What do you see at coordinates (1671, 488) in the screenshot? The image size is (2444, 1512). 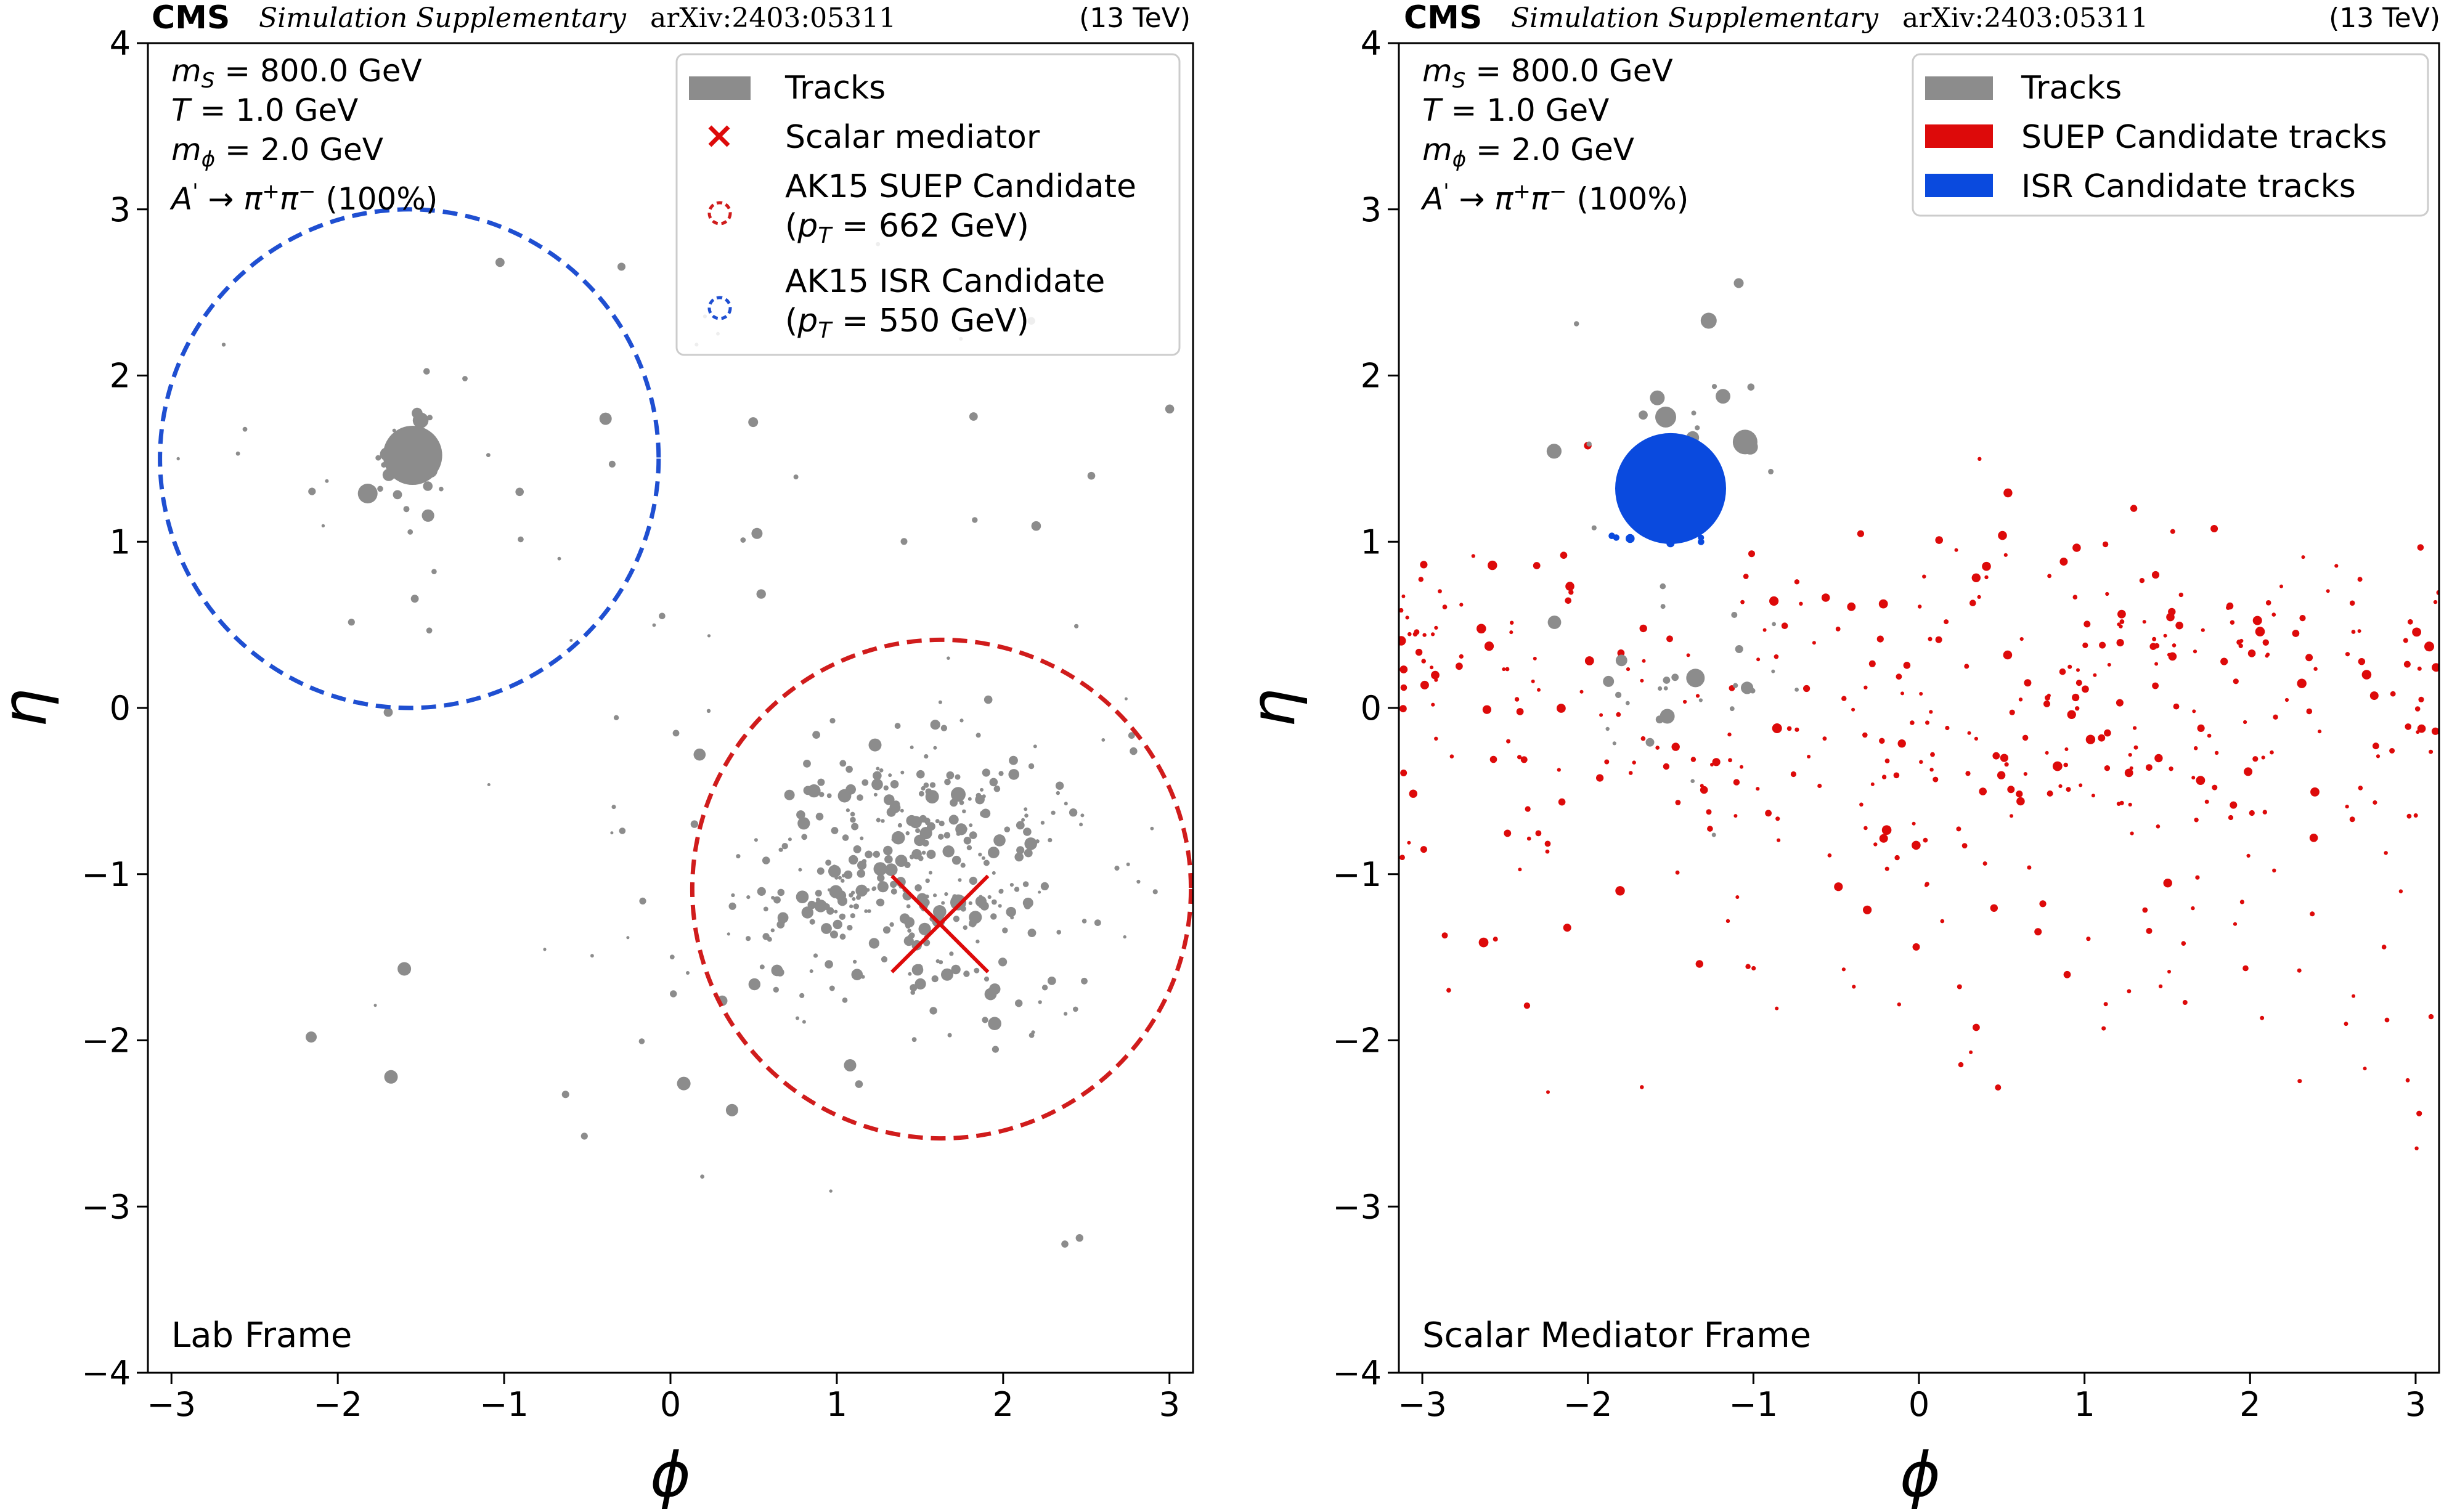 I see `isr-candidate-track` at bounding box center [1671, 488].